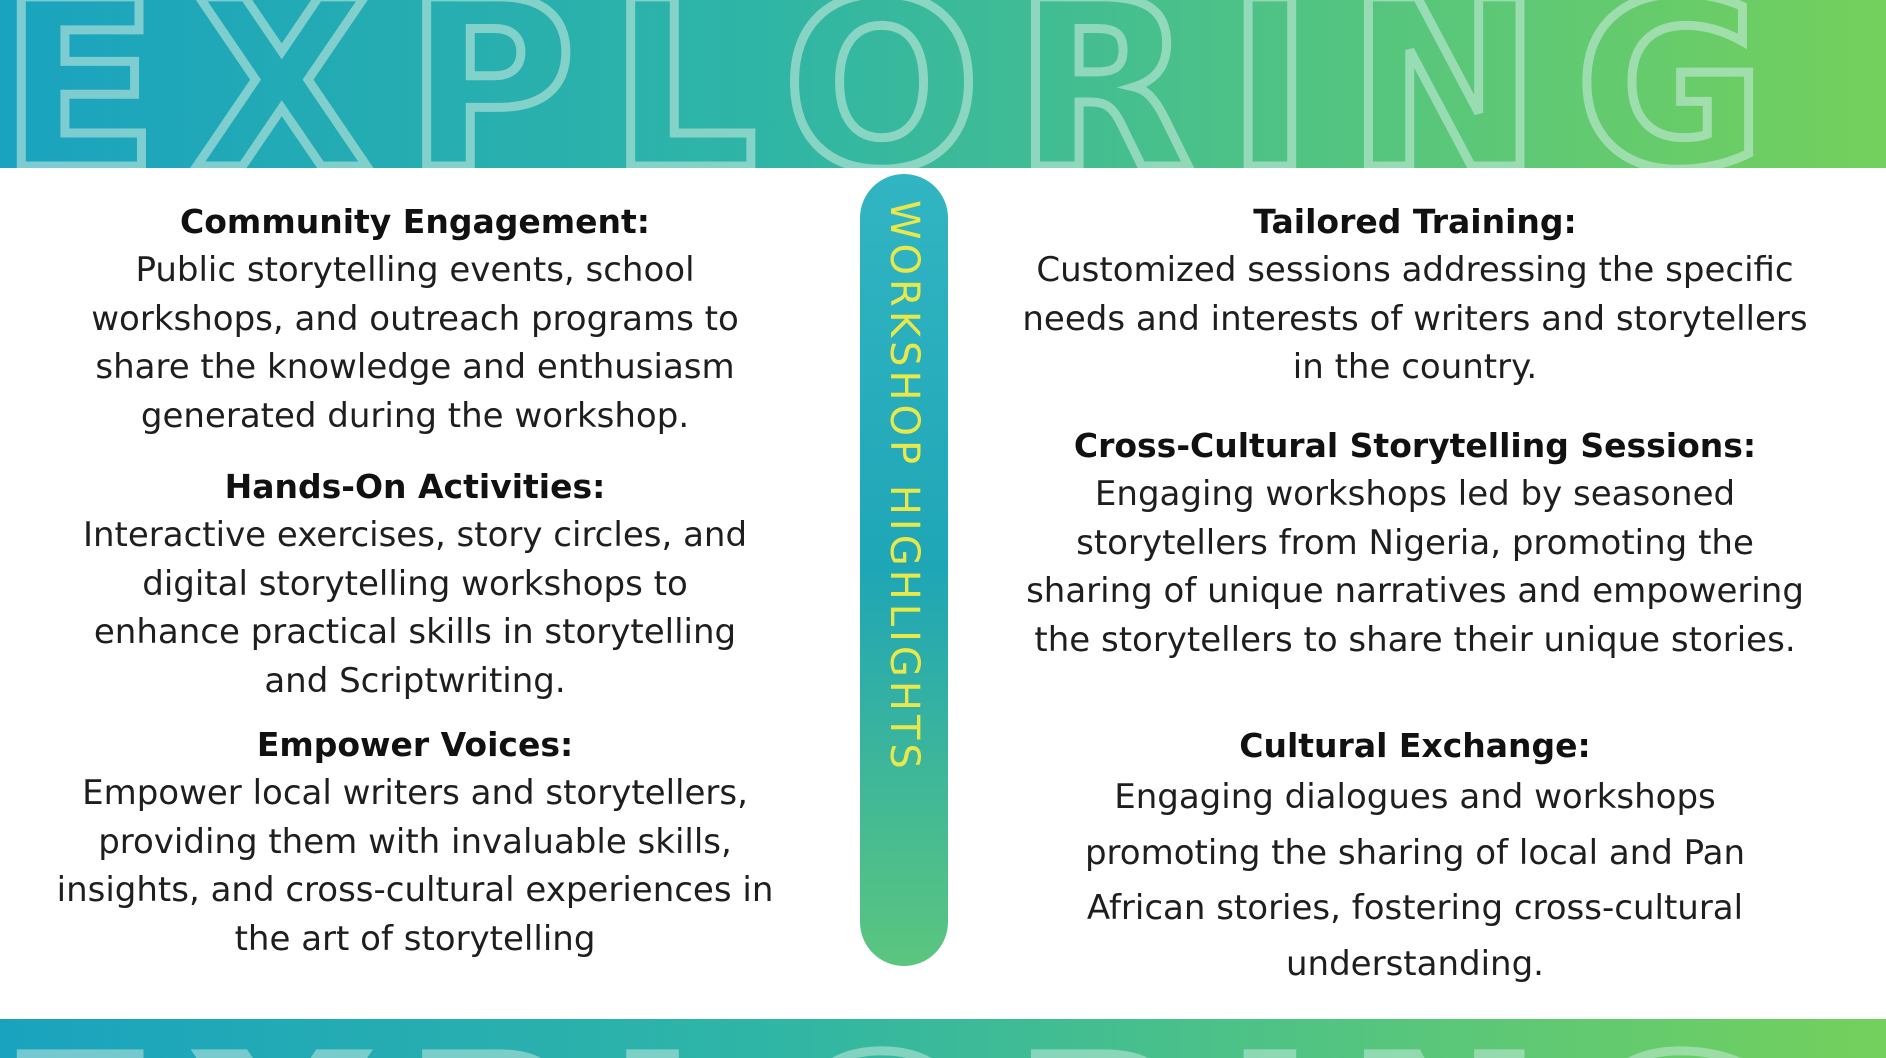 The height and width of the screenshot is (1058, 1886). What do you see at coordinates (415, 415) in the screenshot?
I see `section-body-line: generated during the workshop.` at bounding box center [415, 415].